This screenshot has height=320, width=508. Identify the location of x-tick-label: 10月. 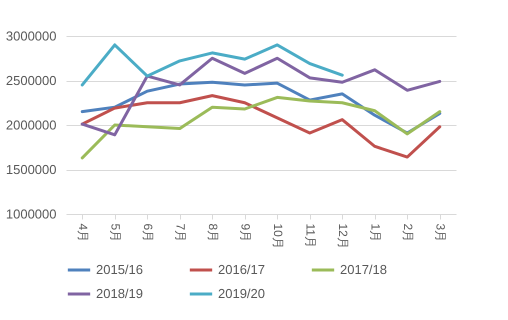
(277, 236).